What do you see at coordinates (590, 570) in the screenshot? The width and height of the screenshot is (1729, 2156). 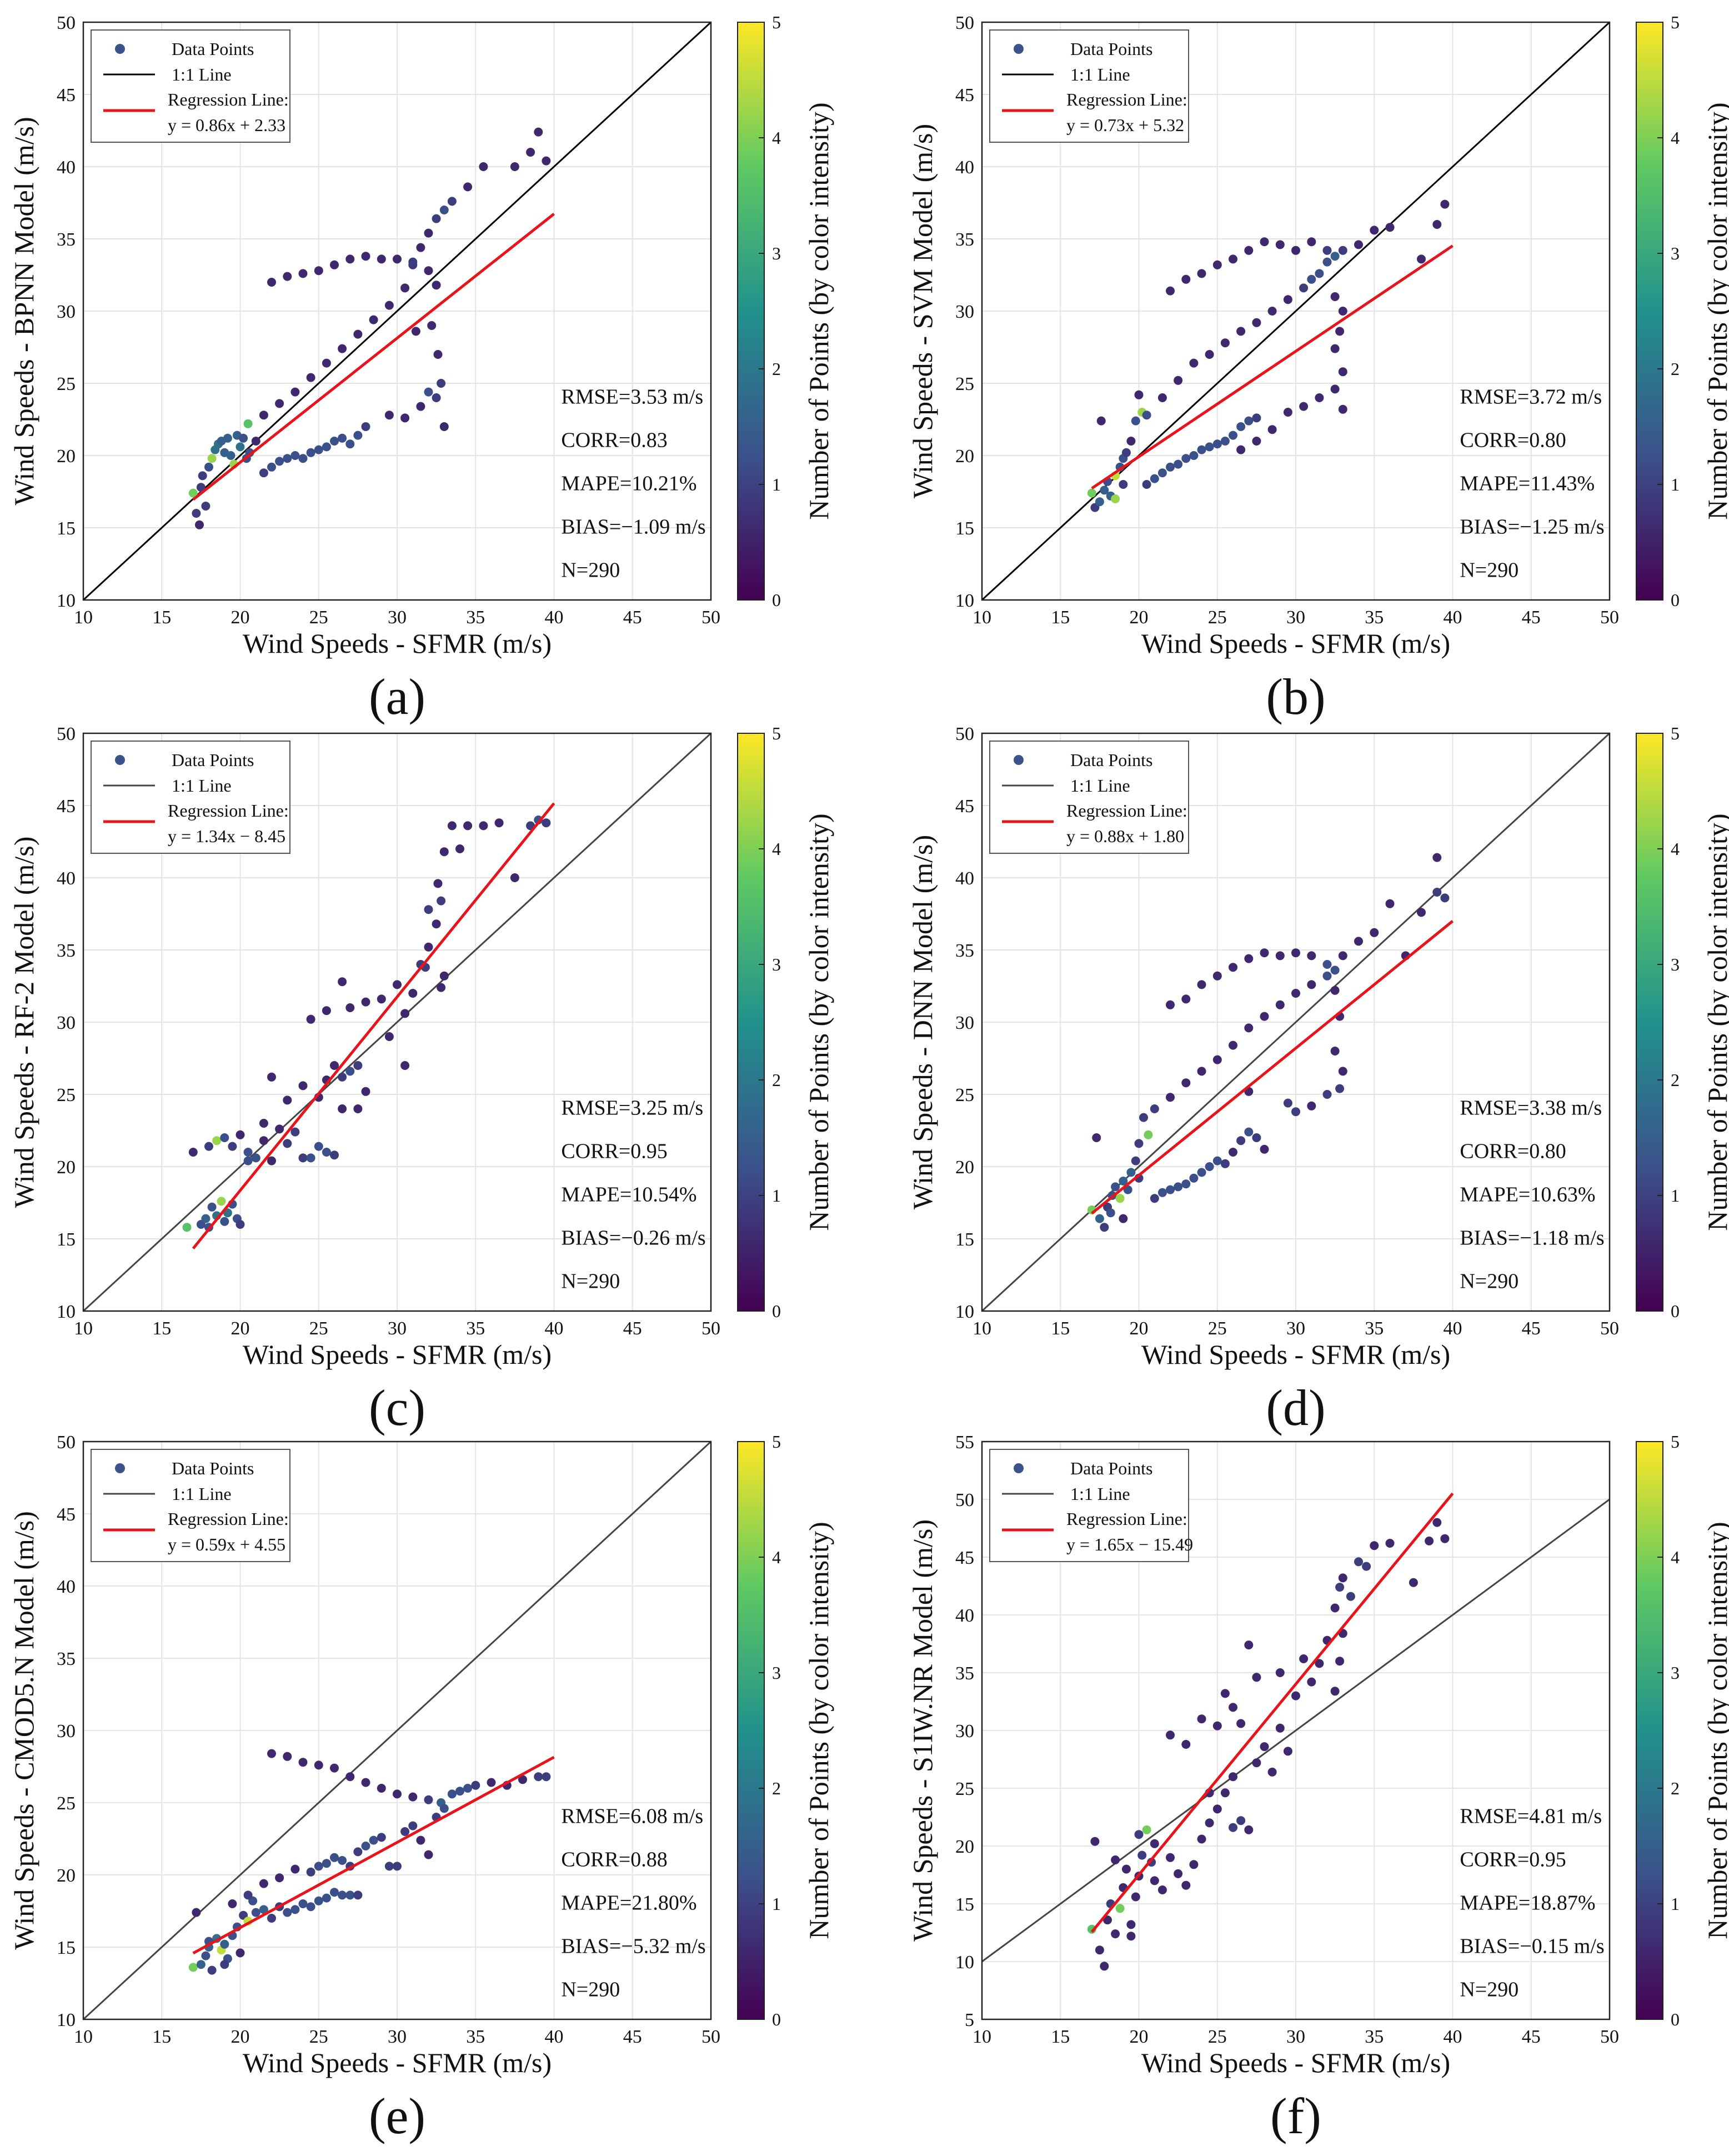 I see `stat-text: N=290` at bounding box center [590, 570].